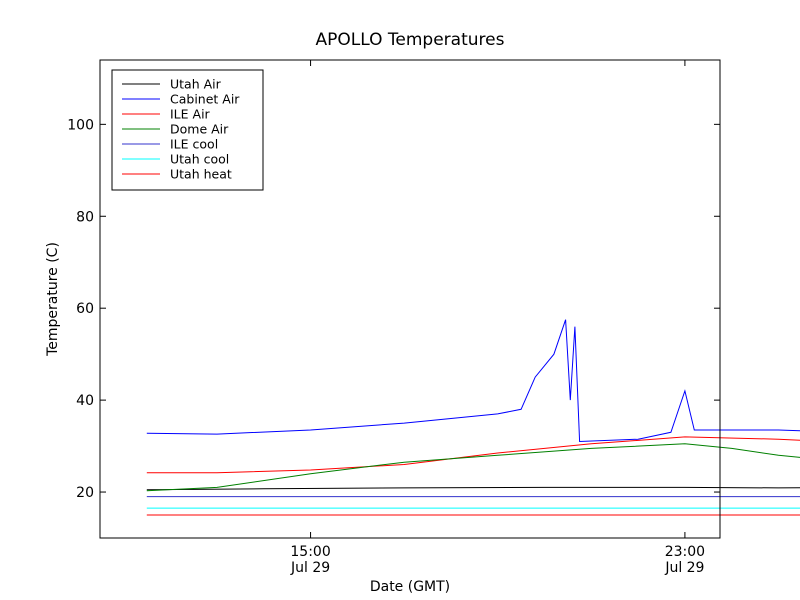 The width and height of the screenshot is (800, 600). I want to click on legend-frame, so click(187, 130).